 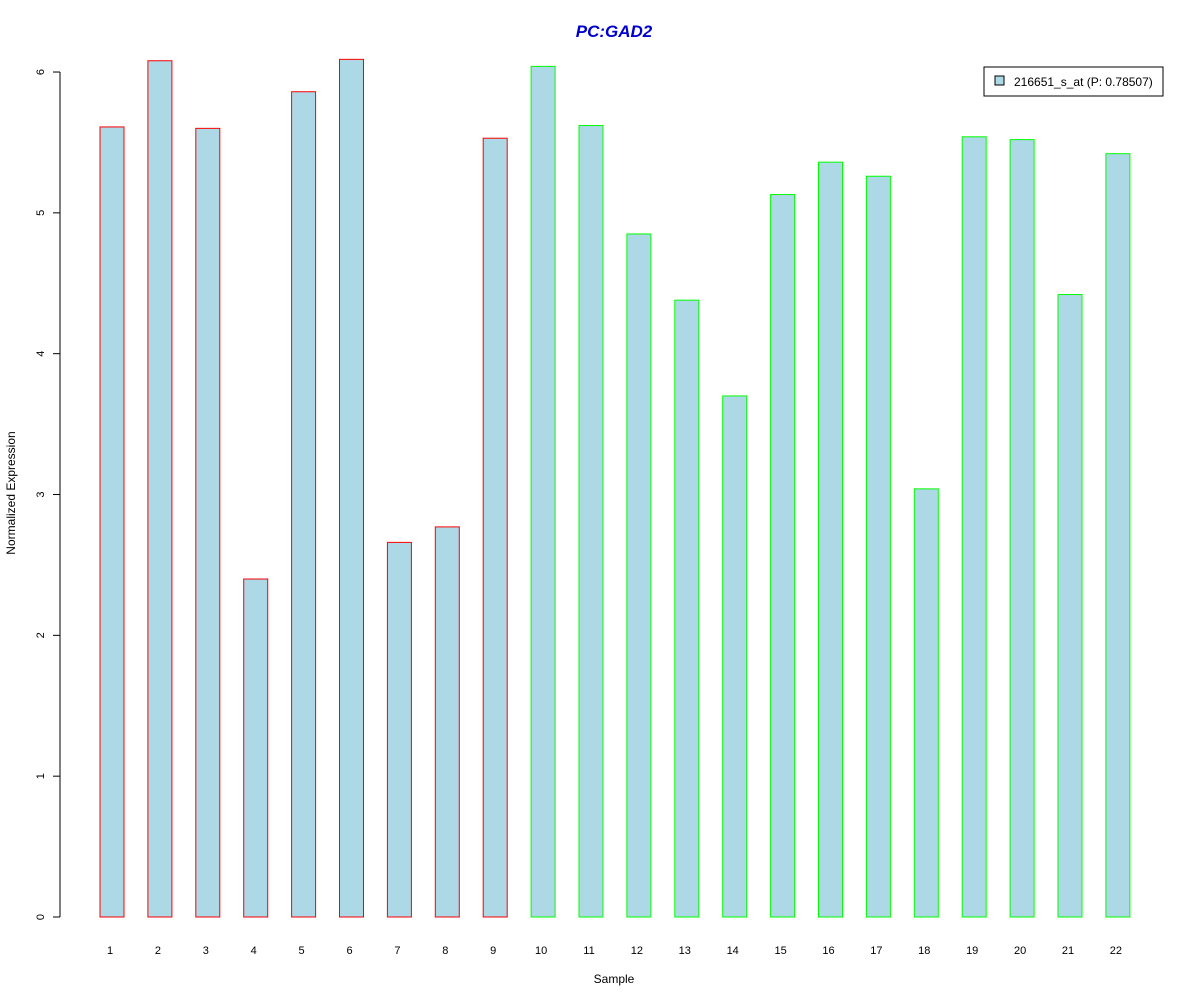 I want to click on x-tick-label: 10, so click(x=541, y=951).